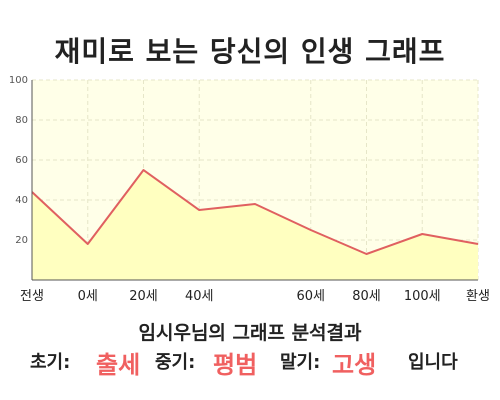 Image resolution: width=500 pixels, height=400 pixels. I want to click on x-tick-label: 환생, so click(478, 296).